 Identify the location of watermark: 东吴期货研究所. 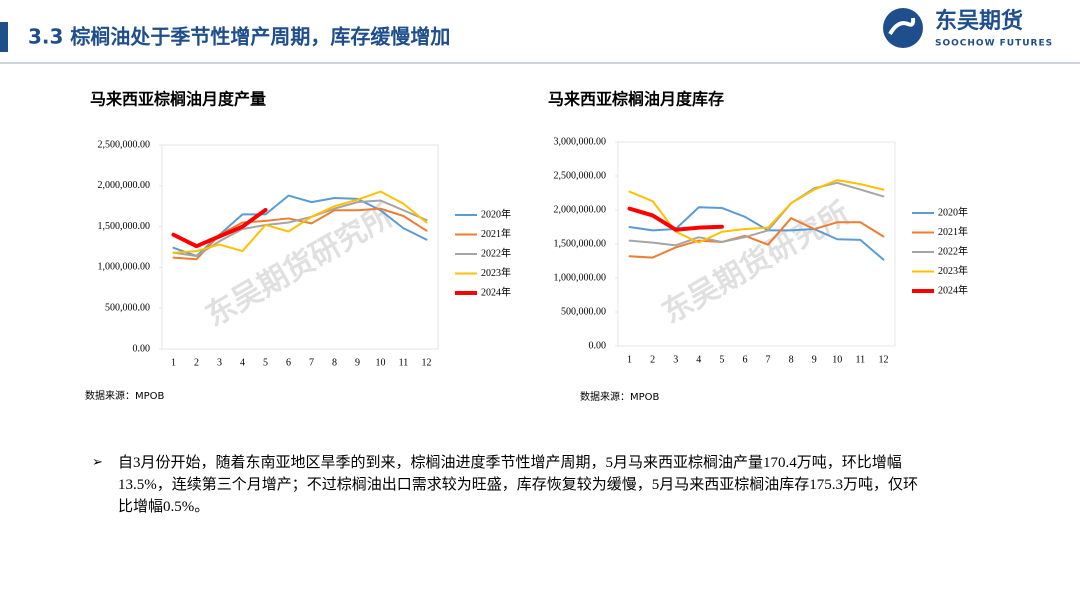
(755, 262).